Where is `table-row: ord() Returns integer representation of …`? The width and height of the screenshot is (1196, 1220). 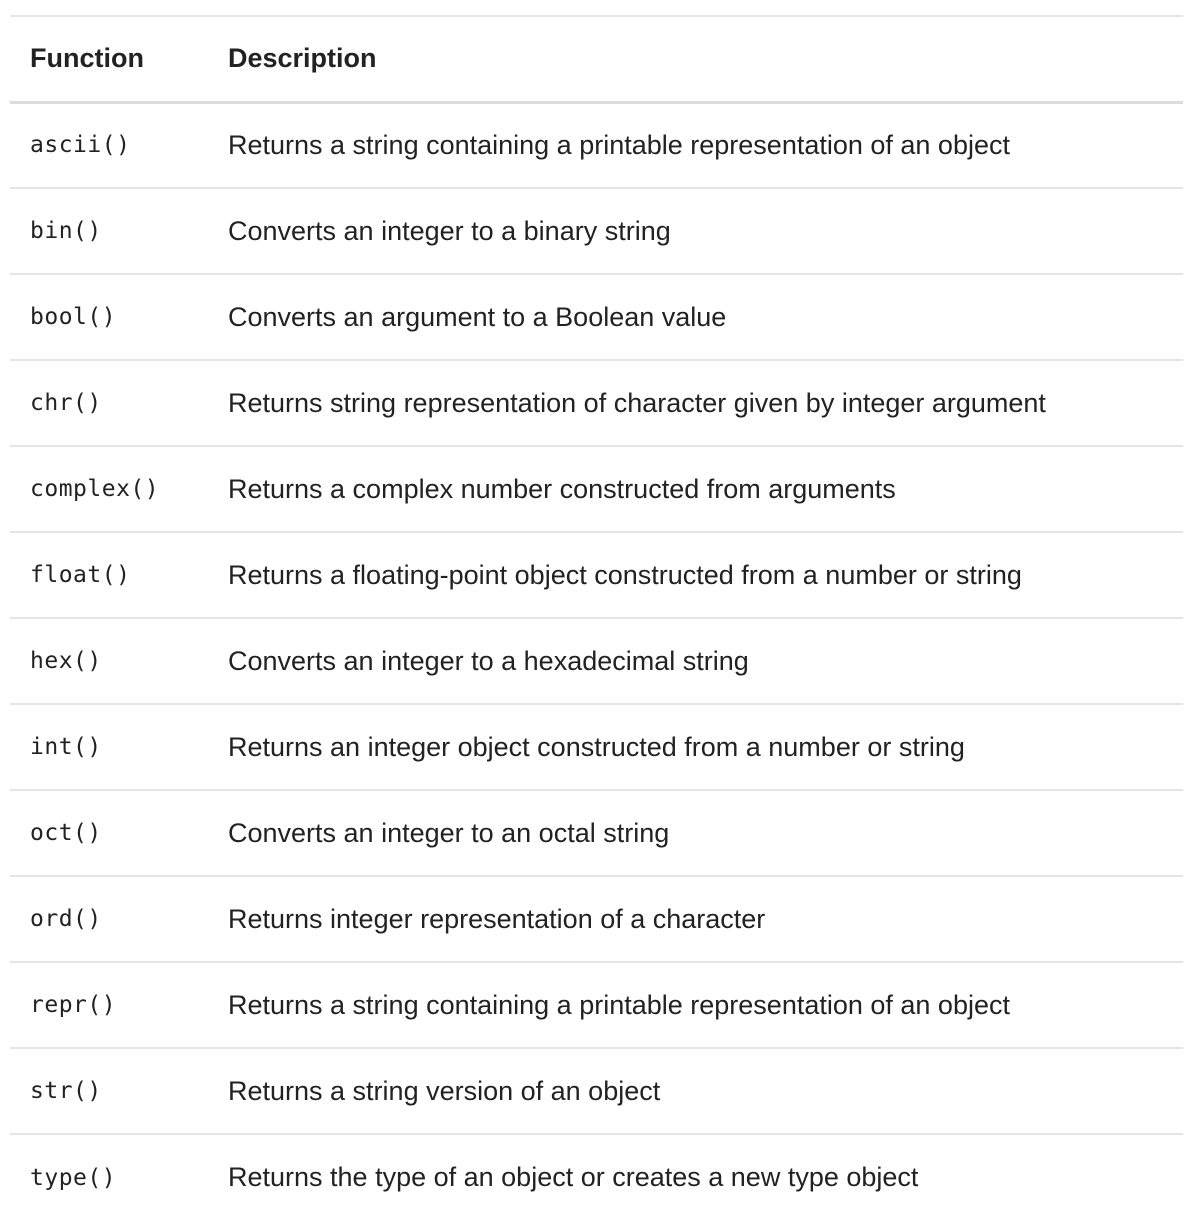
table-row: ord() Returns integer representation of … is located at coordinates (596, 919).